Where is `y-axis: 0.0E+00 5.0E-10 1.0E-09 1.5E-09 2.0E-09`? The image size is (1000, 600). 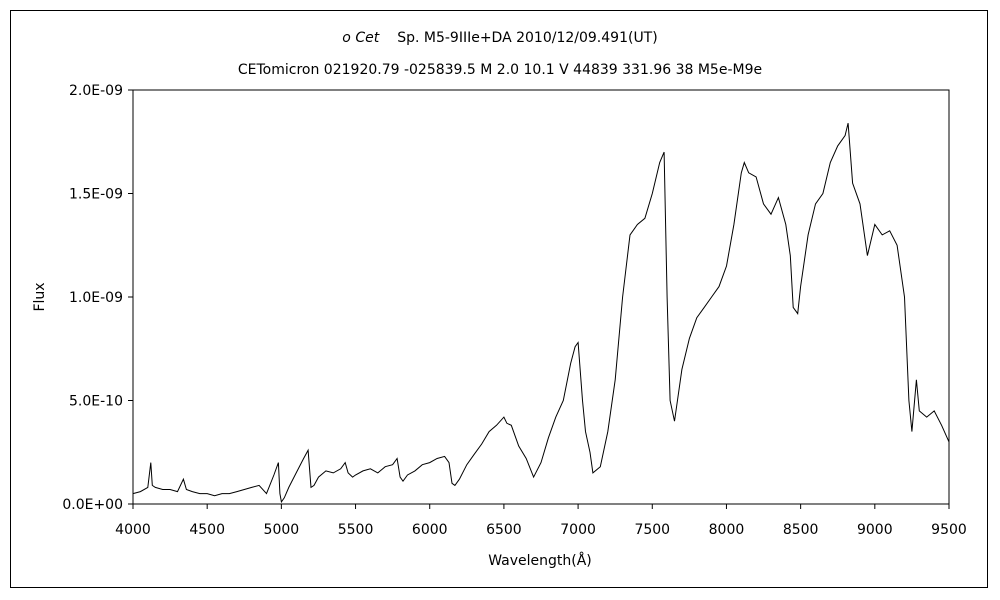
y-axis: 0.0E+00 5.0E-10 1.0E-09 1.5E-09 2.0E-09 is located at coordinates (97, 298).